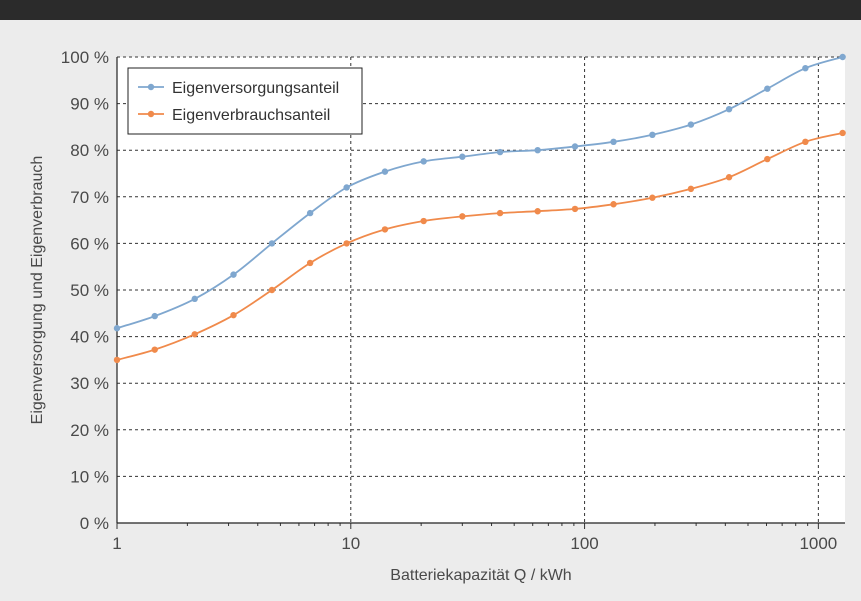 Image resolution: width=861 pixels, height=601 pixels. What do you see at coordinates (89, 290) in the screenshot?
I see `y-tick-label: 50 %` at bounding box center [89, 290].